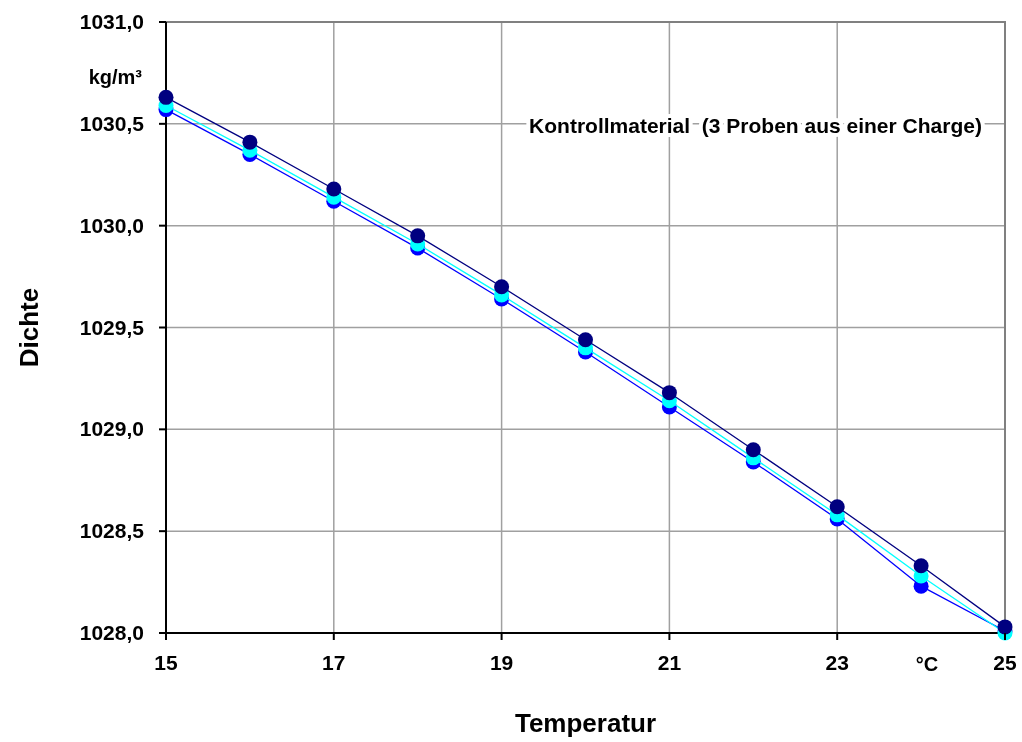 This screenshot has width=1022, height=742. Describe the element at coordinates (585, 723) in the screenshot. I see `x-axis-title: Temperatur` at that location.